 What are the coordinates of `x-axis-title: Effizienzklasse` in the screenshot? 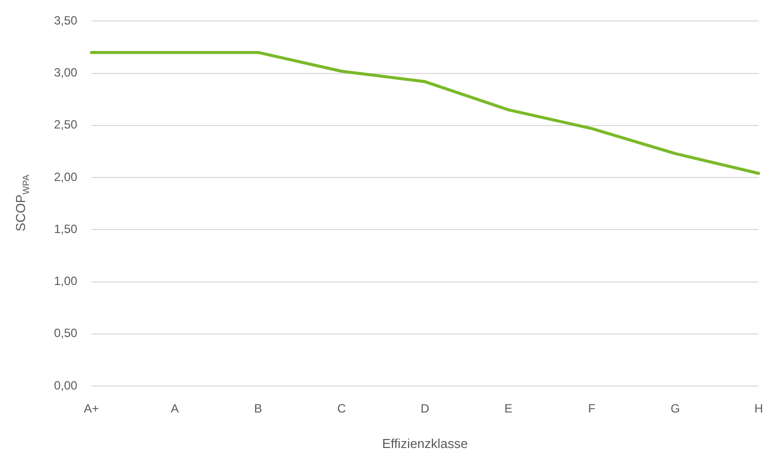 It's located at (425, 443).